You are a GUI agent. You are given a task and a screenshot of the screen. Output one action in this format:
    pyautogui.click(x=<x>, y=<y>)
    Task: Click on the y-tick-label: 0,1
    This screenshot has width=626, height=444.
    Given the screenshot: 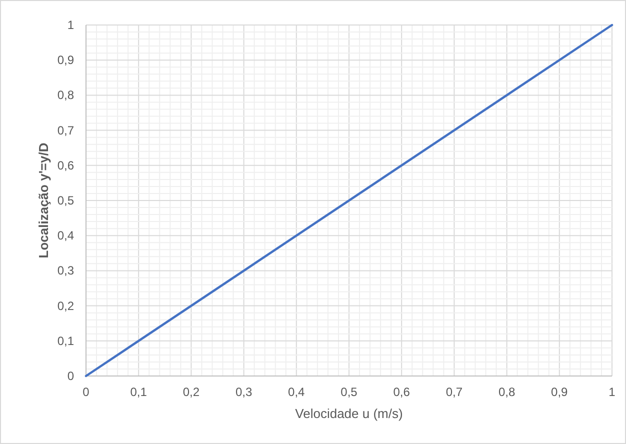 What is the action you would take?
    pyautogui.click(x=65, y=341)
    